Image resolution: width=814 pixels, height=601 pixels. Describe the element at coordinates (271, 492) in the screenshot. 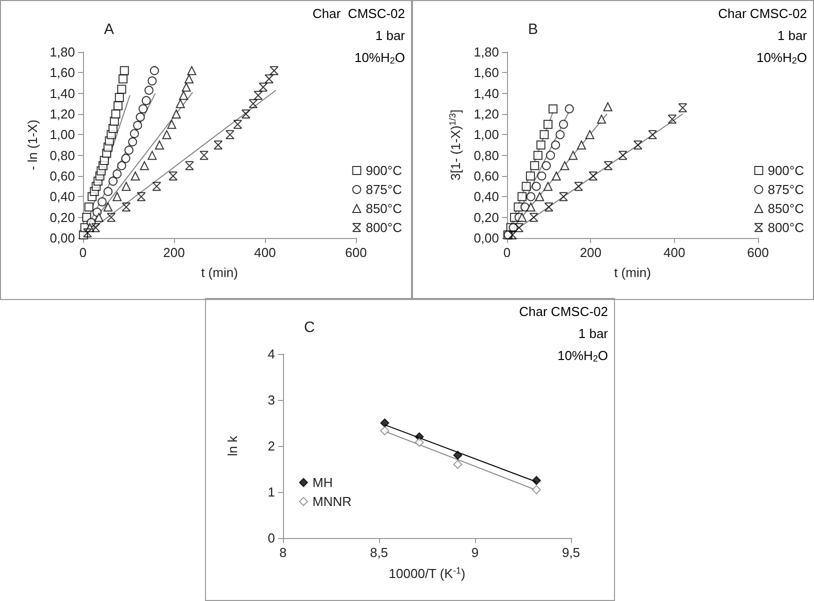

I see `y-tick-label: 1` at that location.